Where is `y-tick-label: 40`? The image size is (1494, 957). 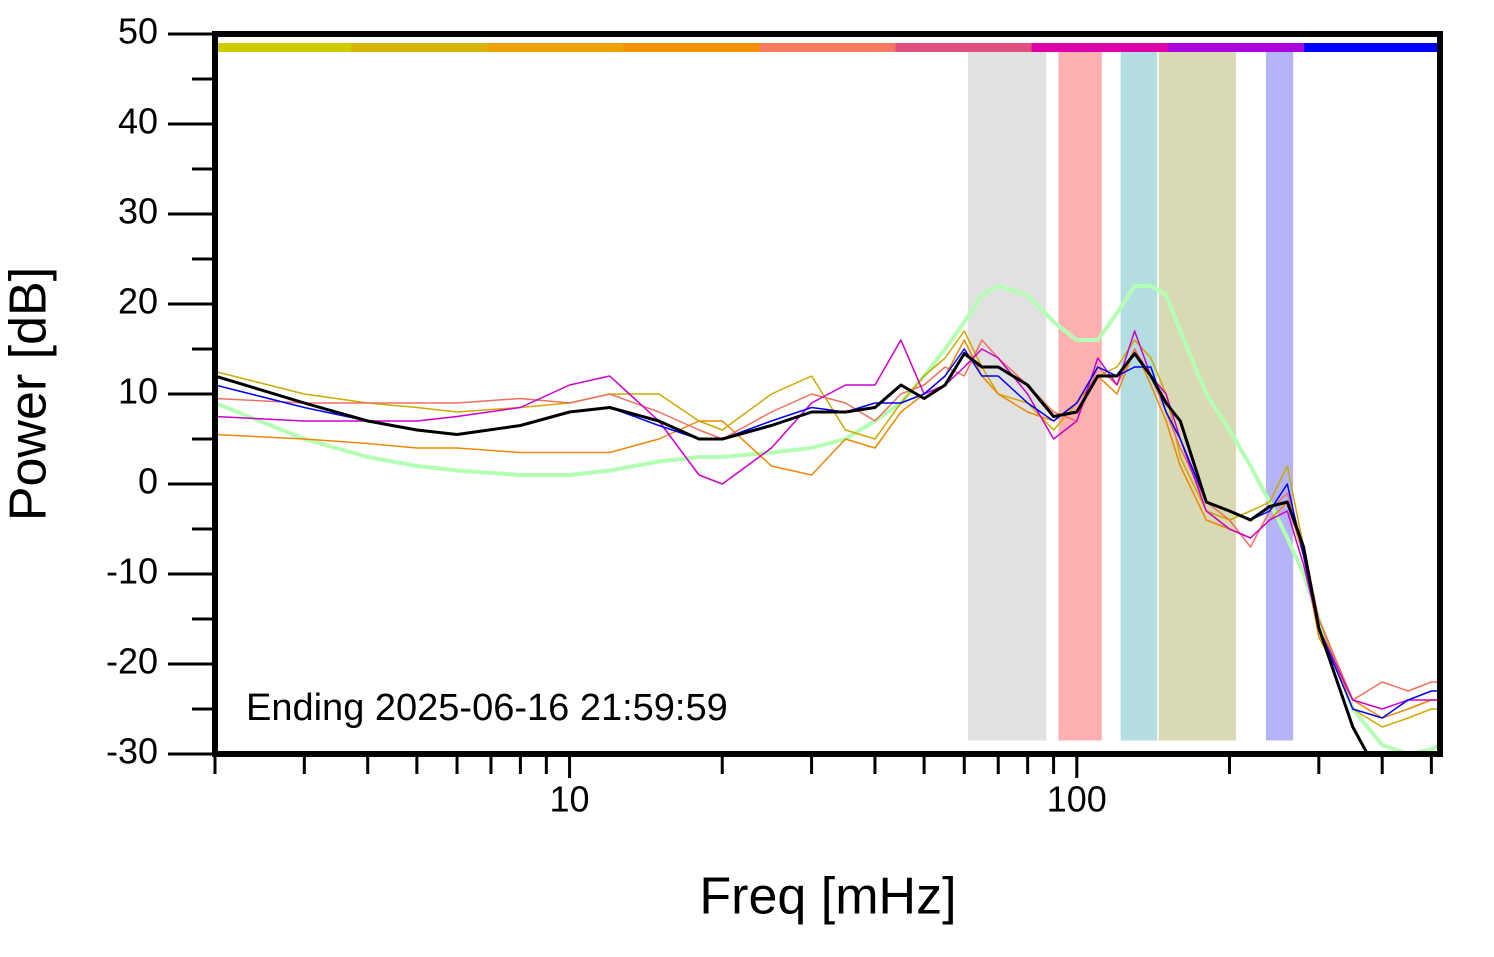
y-tick-label: 40 is located at coordinates (138, 121).